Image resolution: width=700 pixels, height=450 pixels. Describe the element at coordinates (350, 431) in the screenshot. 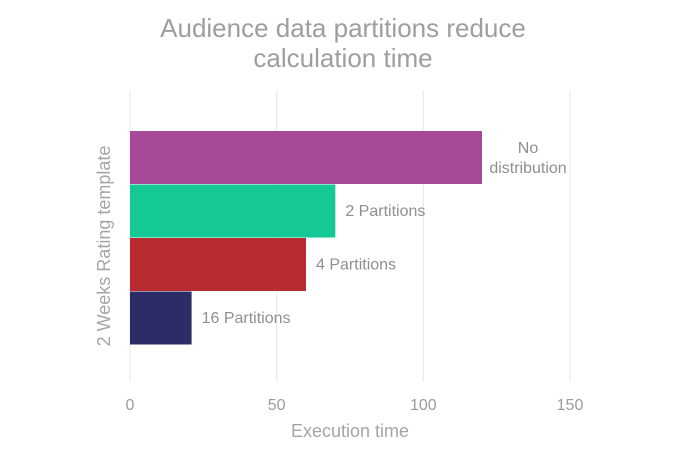

I see `x-axis-title: Execution time` at that location.